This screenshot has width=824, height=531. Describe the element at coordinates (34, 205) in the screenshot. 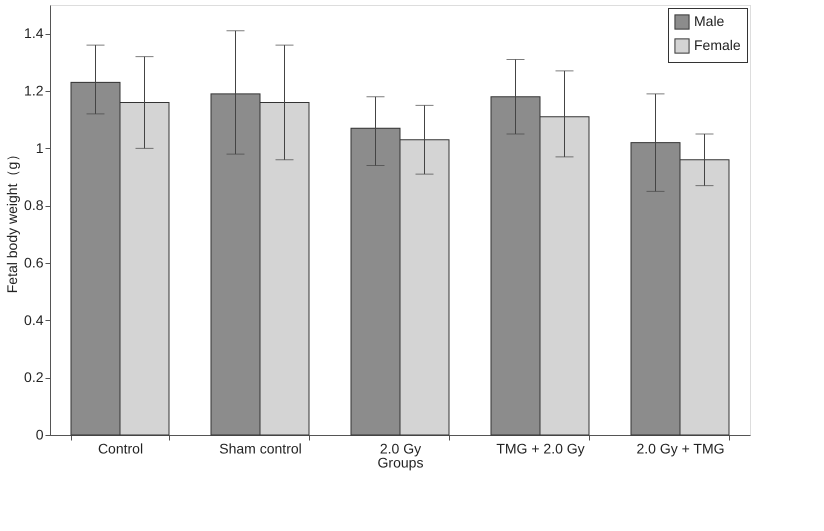

I see `y-tick-label: 0.8` at that location.